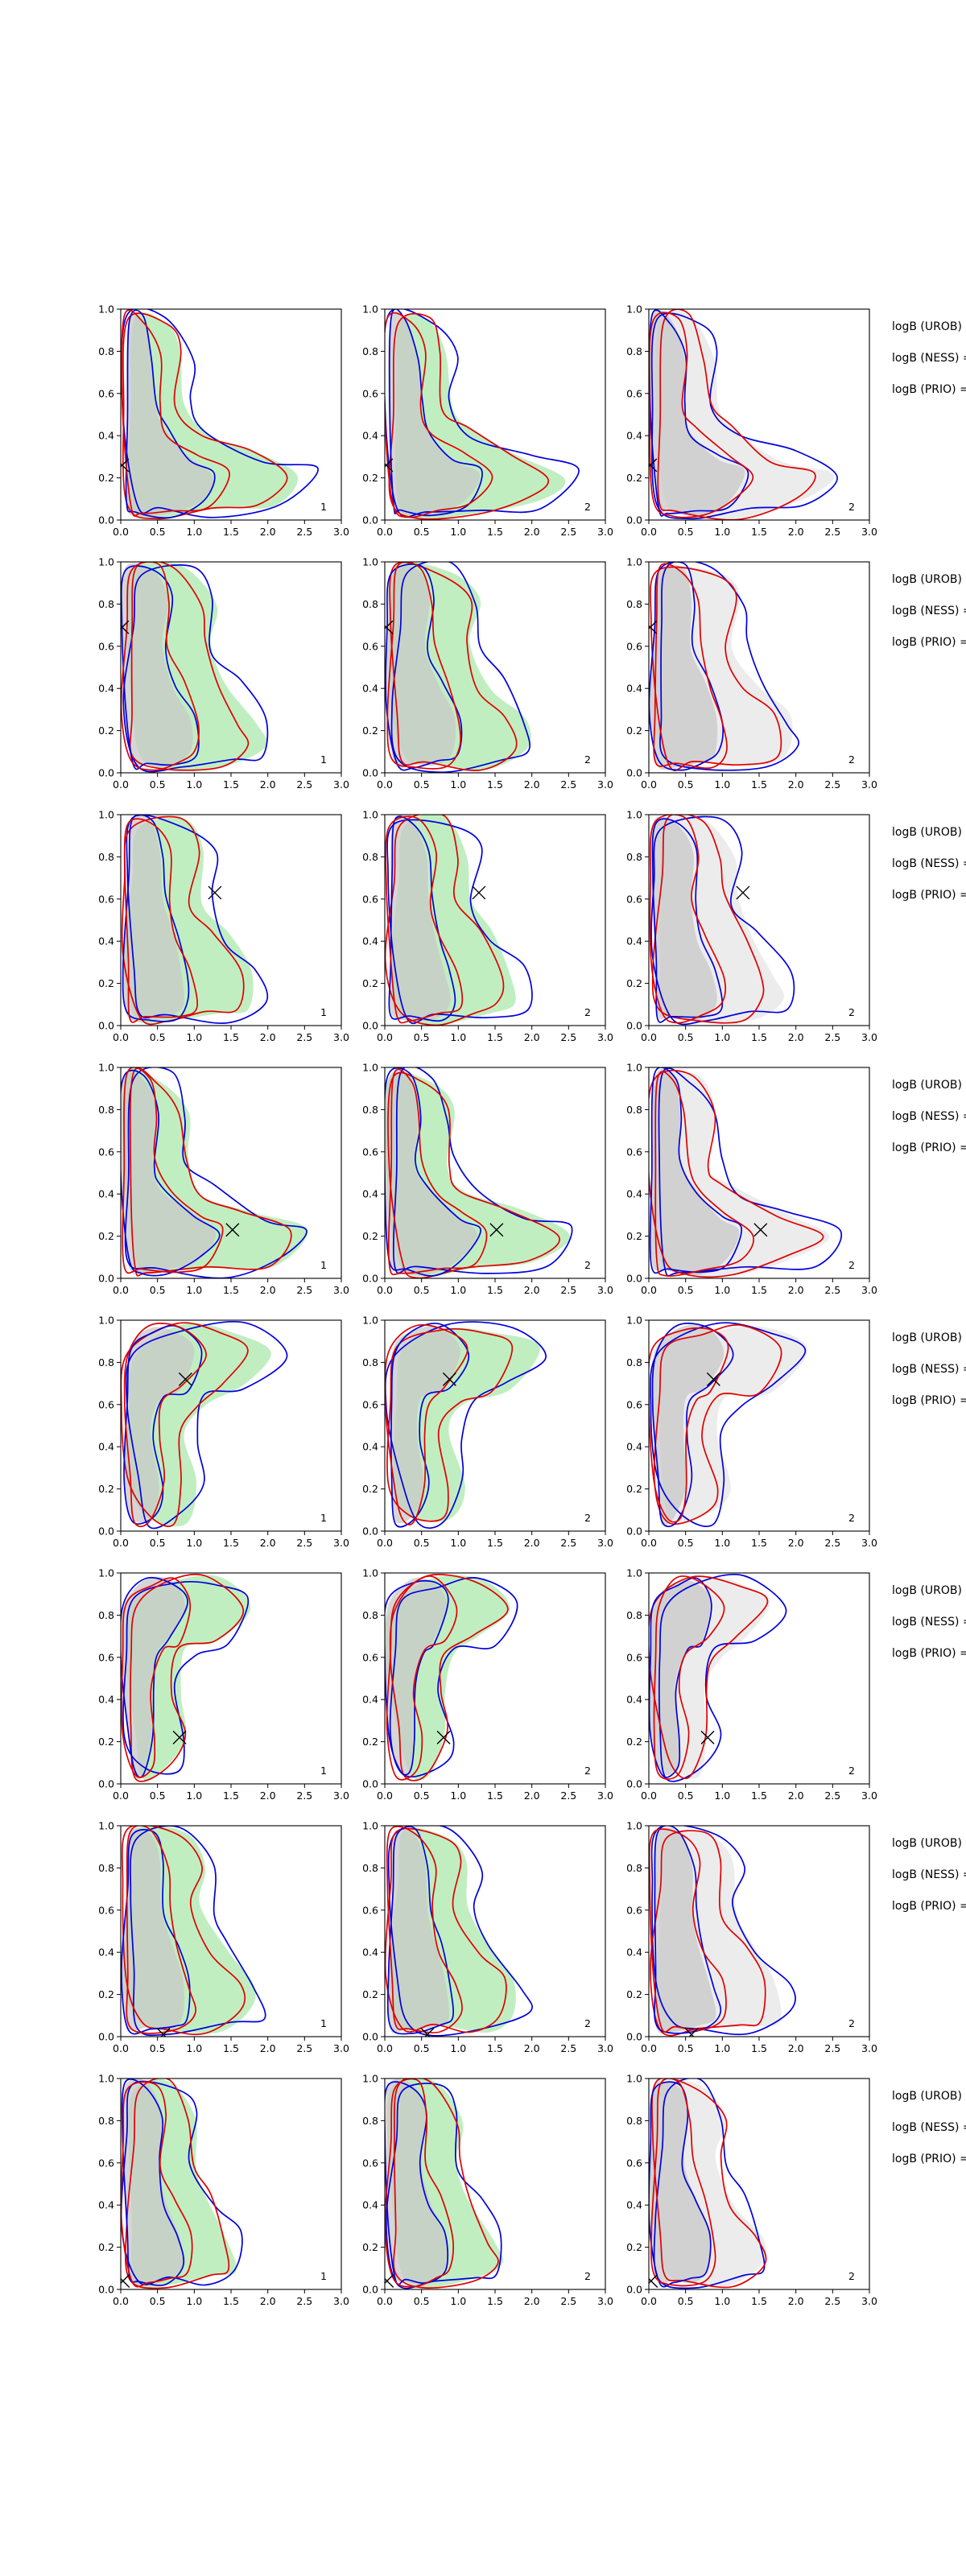 The width and height of the screenshot is (966, 2576). Describe the element at coordinates (851, 507) in the screenshot. I see `panel-number: 2` at that location.